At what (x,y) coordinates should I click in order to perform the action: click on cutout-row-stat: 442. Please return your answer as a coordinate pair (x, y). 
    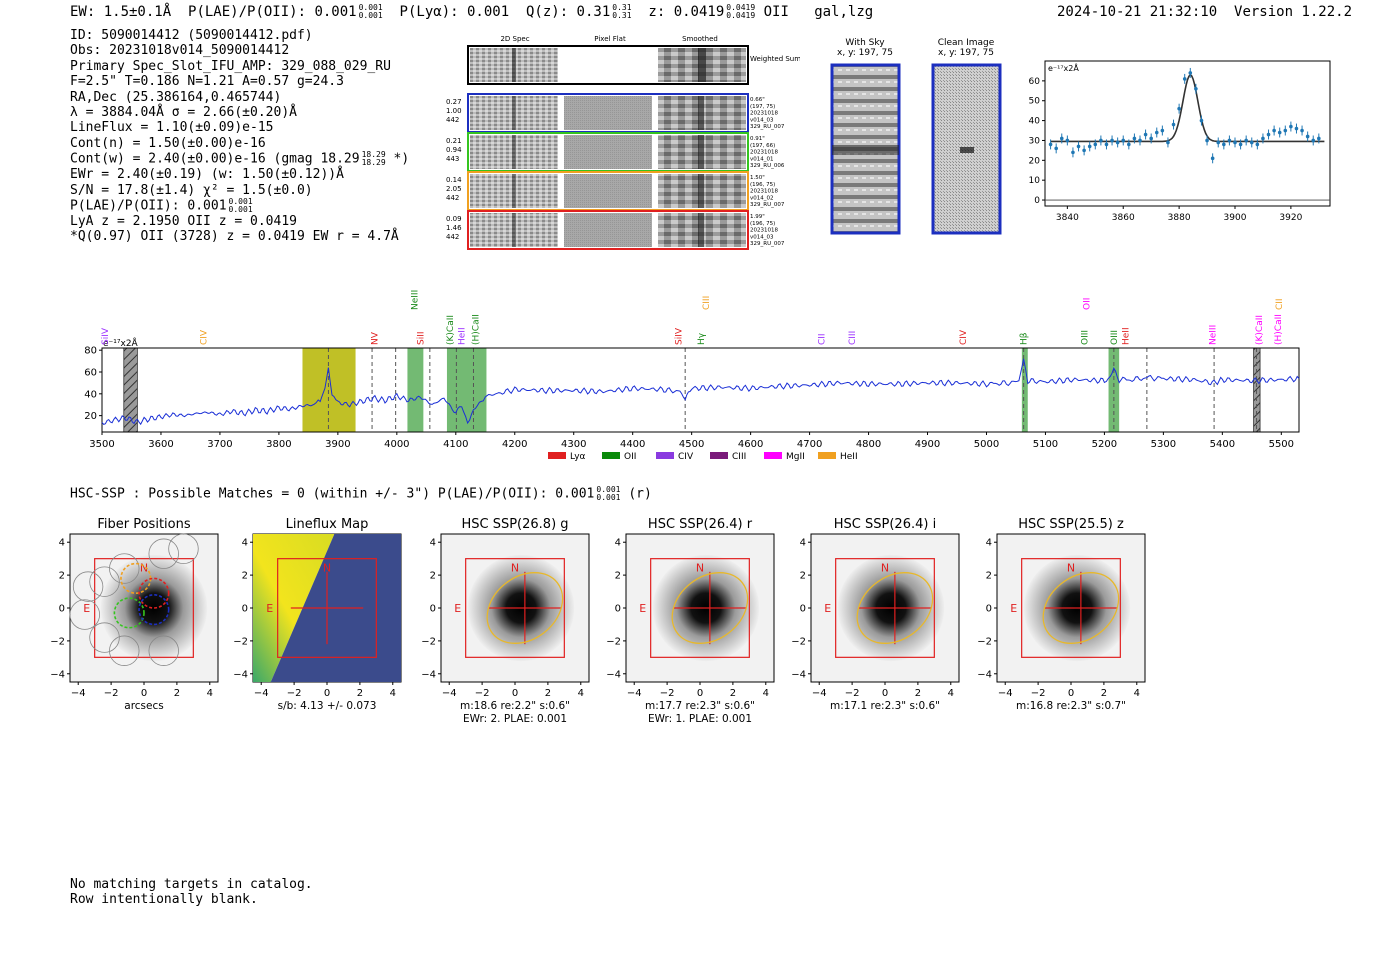
    Looking at the image, I should click on (452, 120).